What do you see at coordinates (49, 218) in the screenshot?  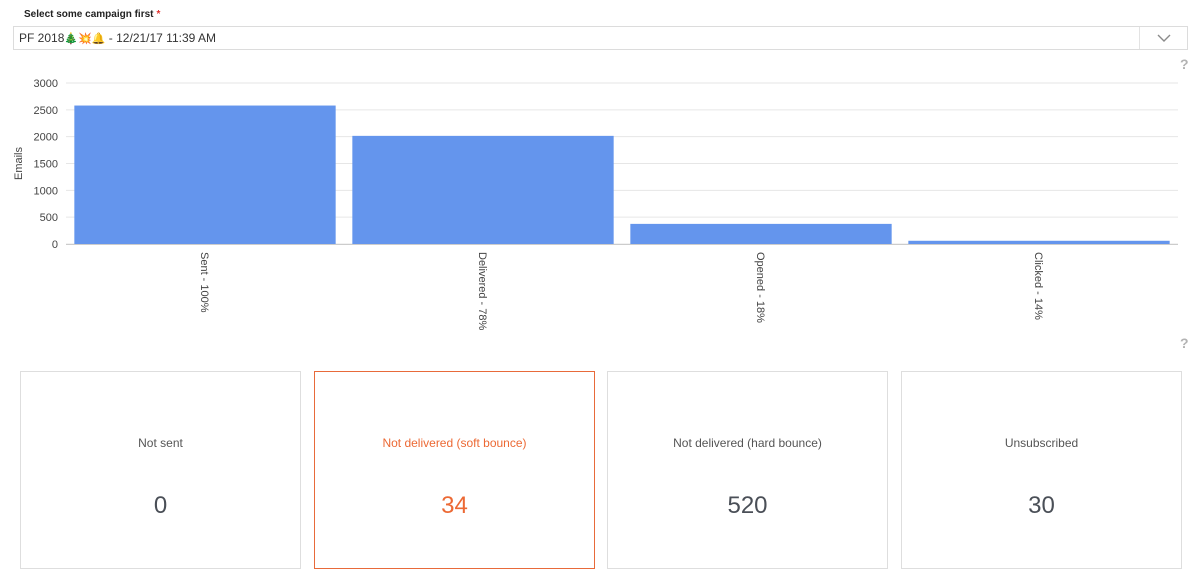 I see `y-tick-label: 500` at bounding box center [49, 218].